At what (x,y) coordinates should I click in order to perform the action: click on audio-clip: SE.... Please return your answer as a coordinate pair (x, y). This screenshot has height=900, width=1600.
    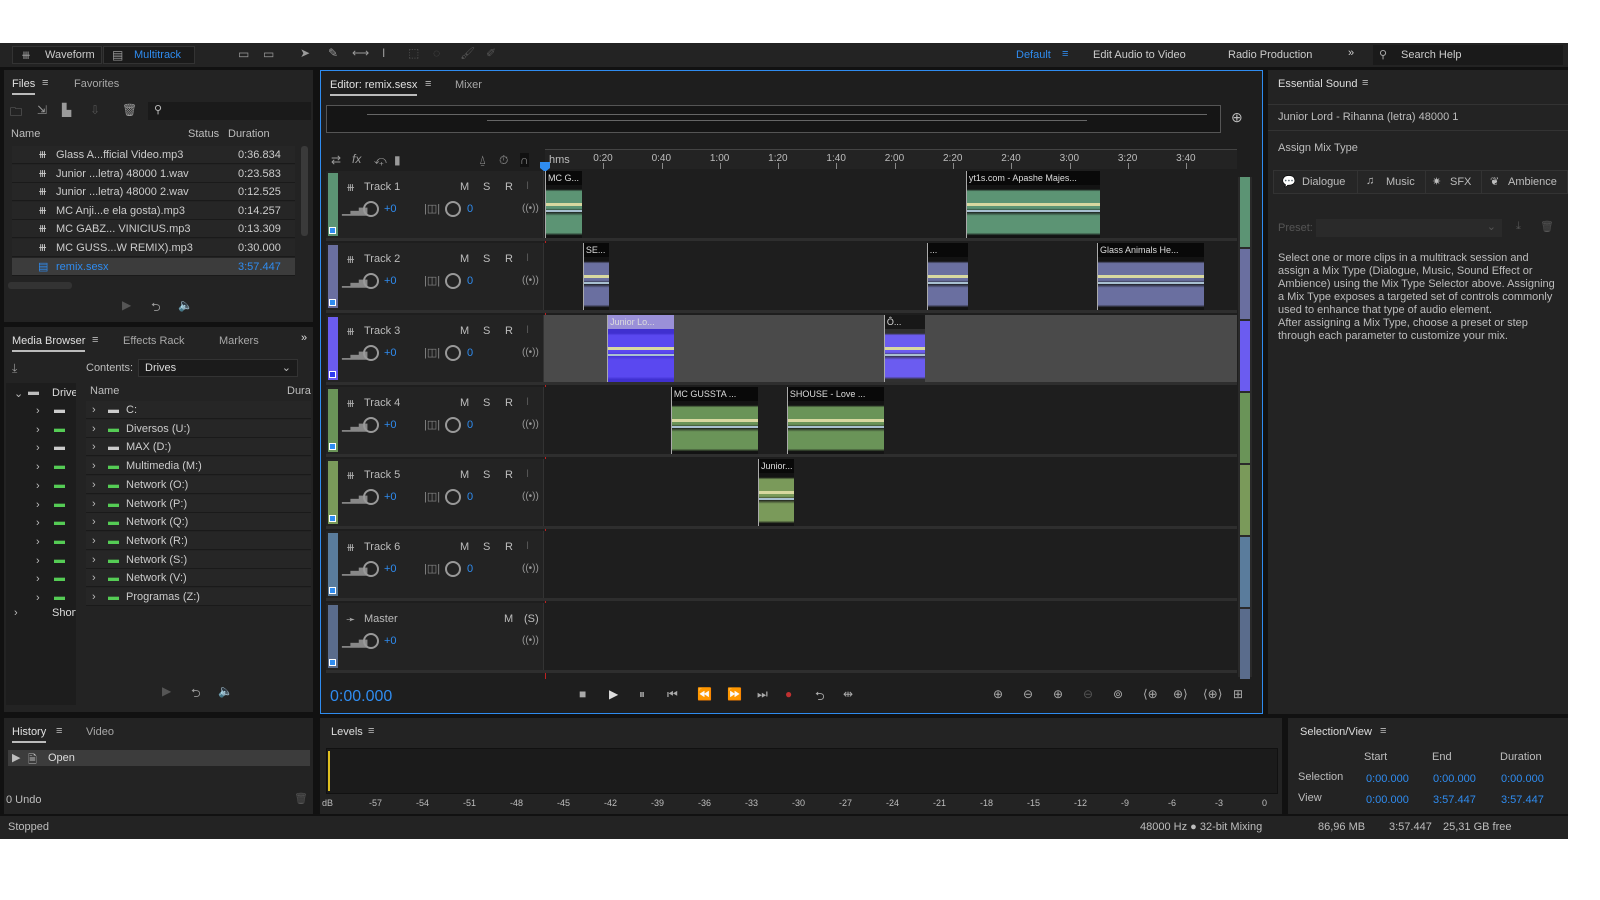
    Looking at the image, I should click on (596, 276).